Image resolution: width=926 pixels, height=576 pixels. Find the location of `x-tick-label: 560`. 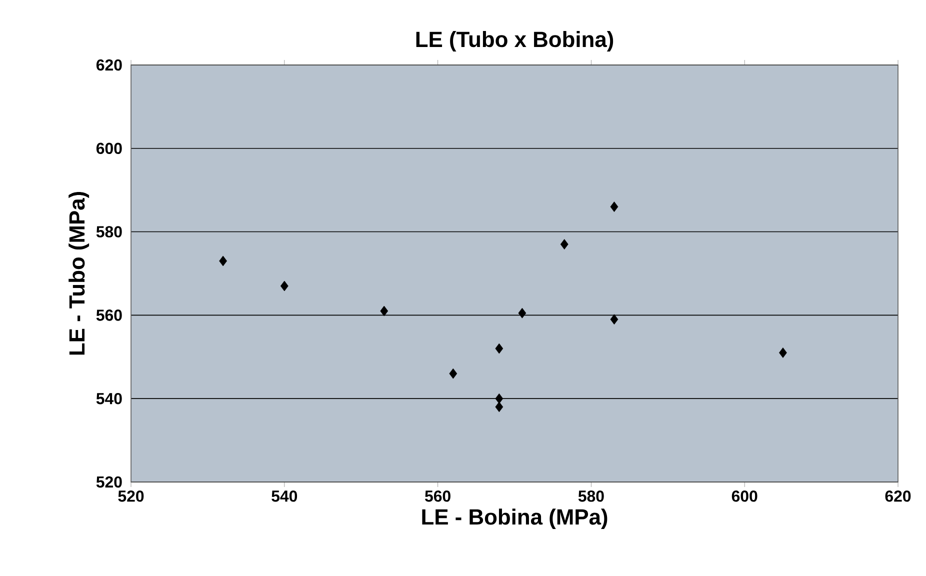

x-tick-label: 560 is located at coordinates (437, 496).